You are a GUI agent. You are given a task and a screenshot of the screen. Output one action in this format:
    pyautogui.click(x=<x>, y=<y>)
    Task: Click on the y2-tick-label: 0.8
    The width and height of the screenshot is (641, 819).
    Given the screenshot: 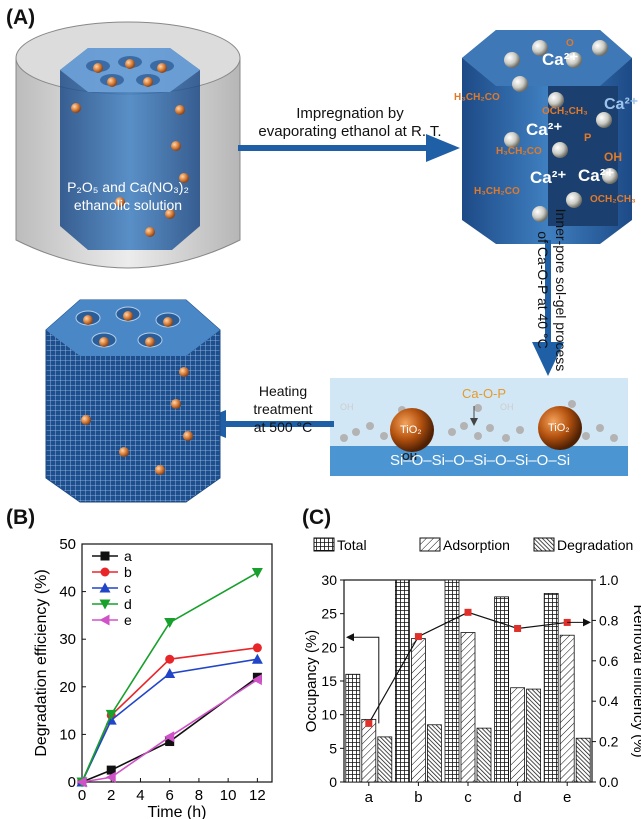 What is the action you would take?
    pyautogui.click(x=609, y=620)
    